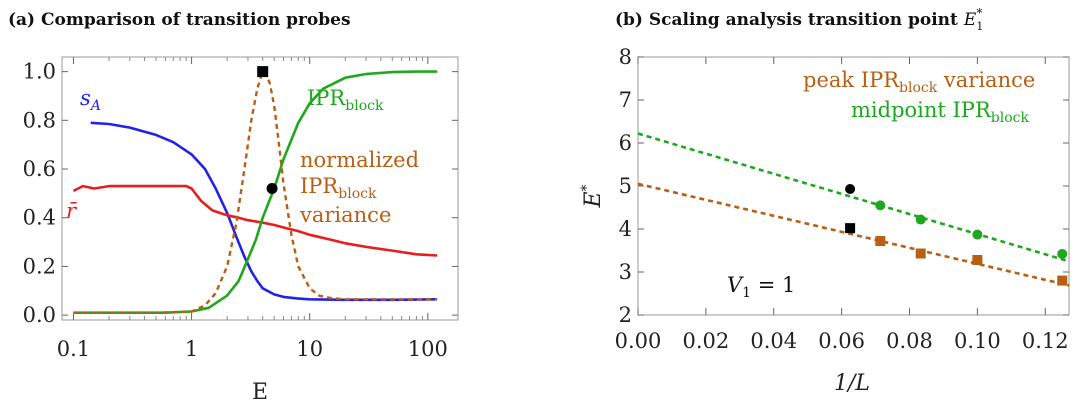 The width and height of the screenshot is (1087, 403). I want to click on x-tick-label: 1, so click(191, 349).